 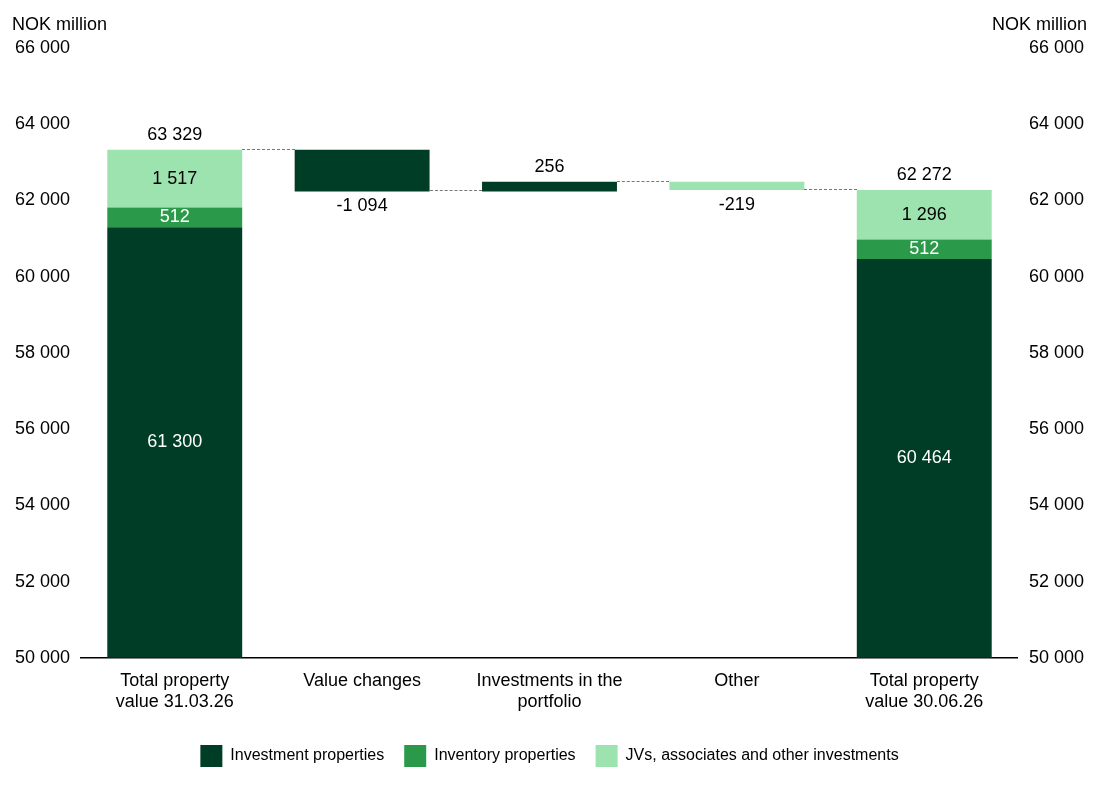 I want to click on y-tick-label: 62 000, so click(x=42, y=199).